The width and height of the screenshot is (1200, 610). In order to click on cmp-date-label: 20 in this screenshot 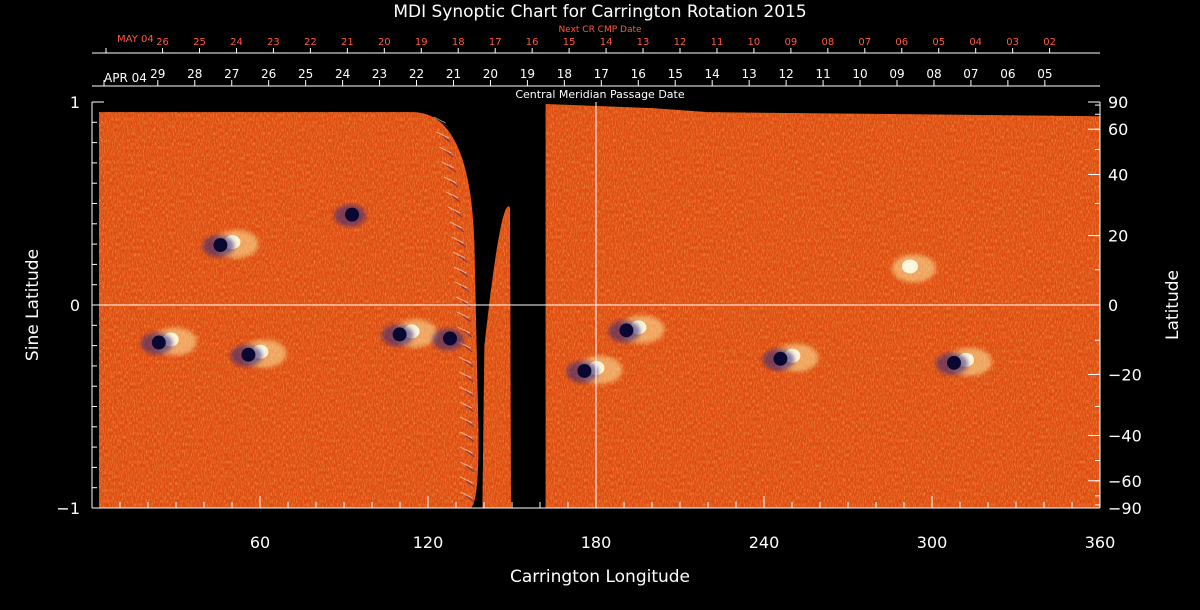, I will do `click(490, 74)`.